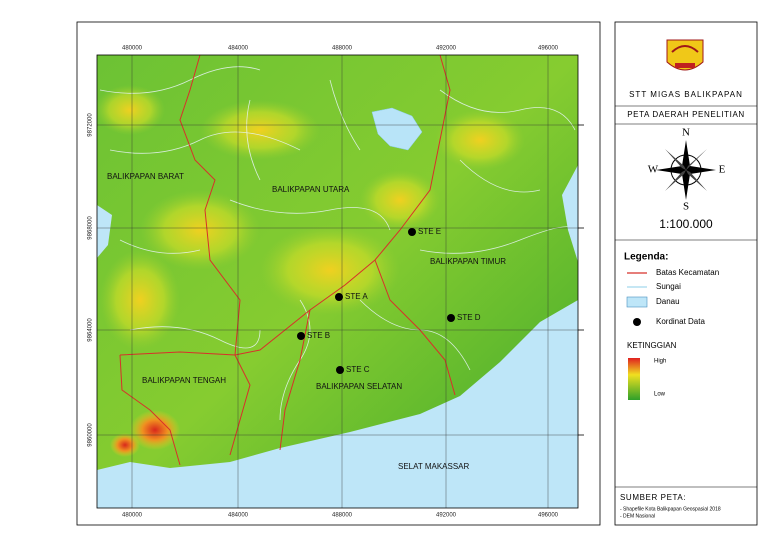 The height and width of the screenshot is (548, 768). Describe the element at coordinates (469, 317) in the screenshot. I see `site-label: STE D` at that location.